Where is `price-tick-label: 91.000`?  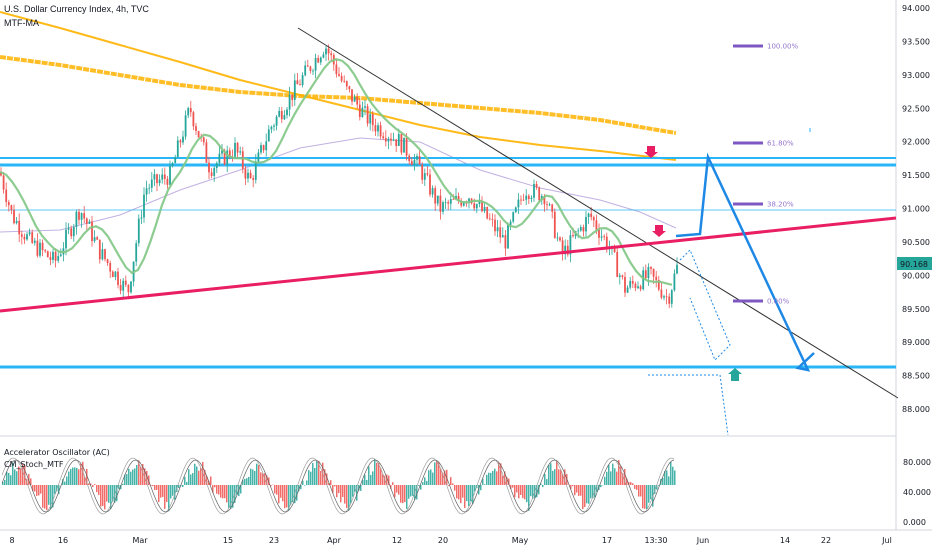 price-tick-label: 91.000 is located at coordinates (916, 209).